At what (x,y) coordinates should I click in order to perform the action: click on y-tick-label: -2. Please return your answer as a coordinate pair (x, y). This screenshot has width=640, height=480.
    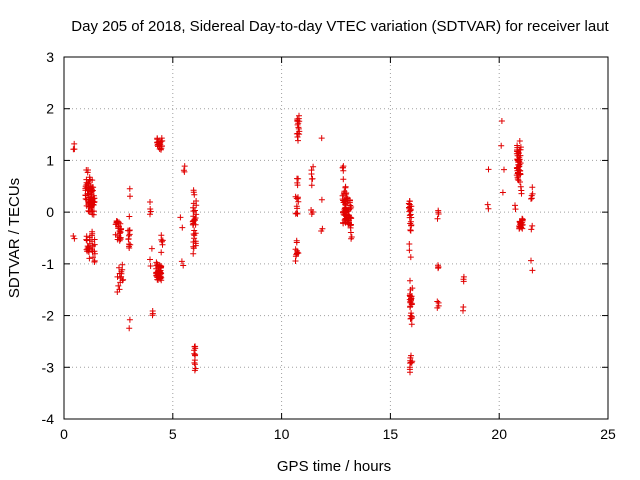
    Looking at the image, I should click on (48, 316).